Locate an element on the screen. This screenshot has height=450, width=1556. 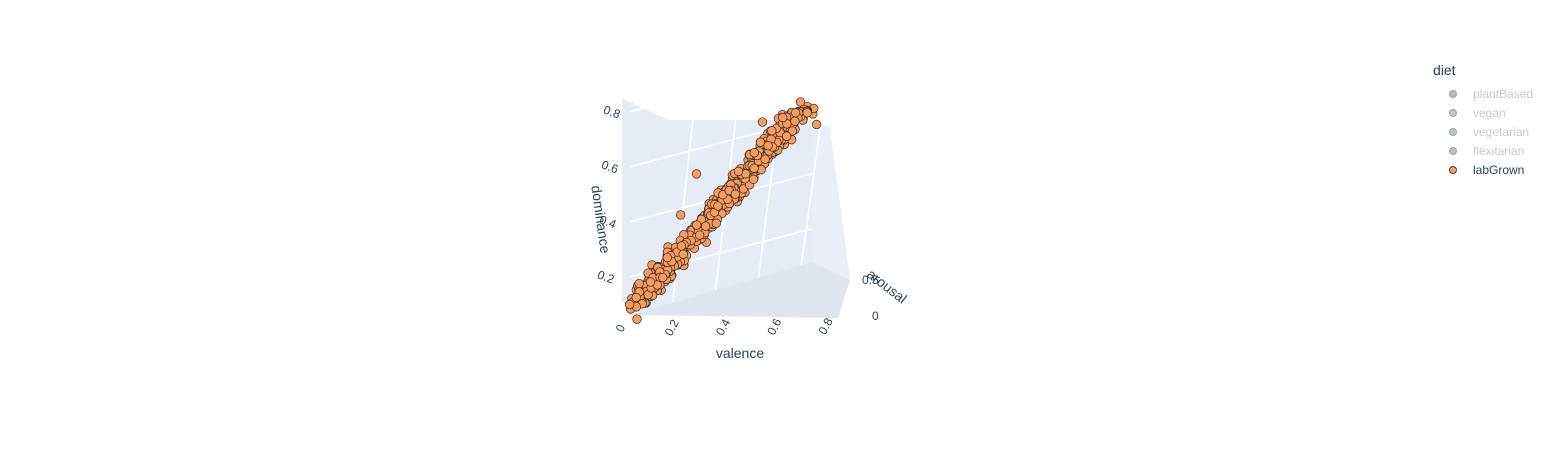
legend-item-labGrown: labGrown is located at coordinates (1490, 169).